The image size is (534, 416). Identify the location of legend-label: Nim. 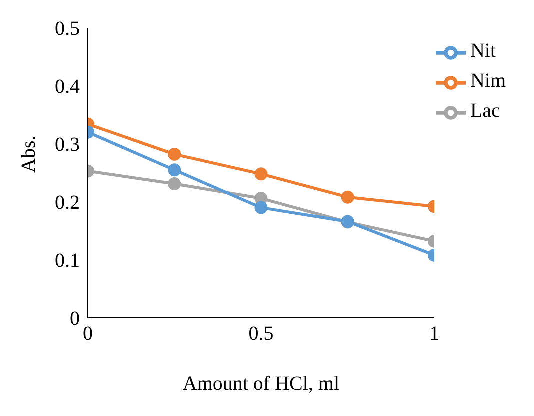
(488, 81).